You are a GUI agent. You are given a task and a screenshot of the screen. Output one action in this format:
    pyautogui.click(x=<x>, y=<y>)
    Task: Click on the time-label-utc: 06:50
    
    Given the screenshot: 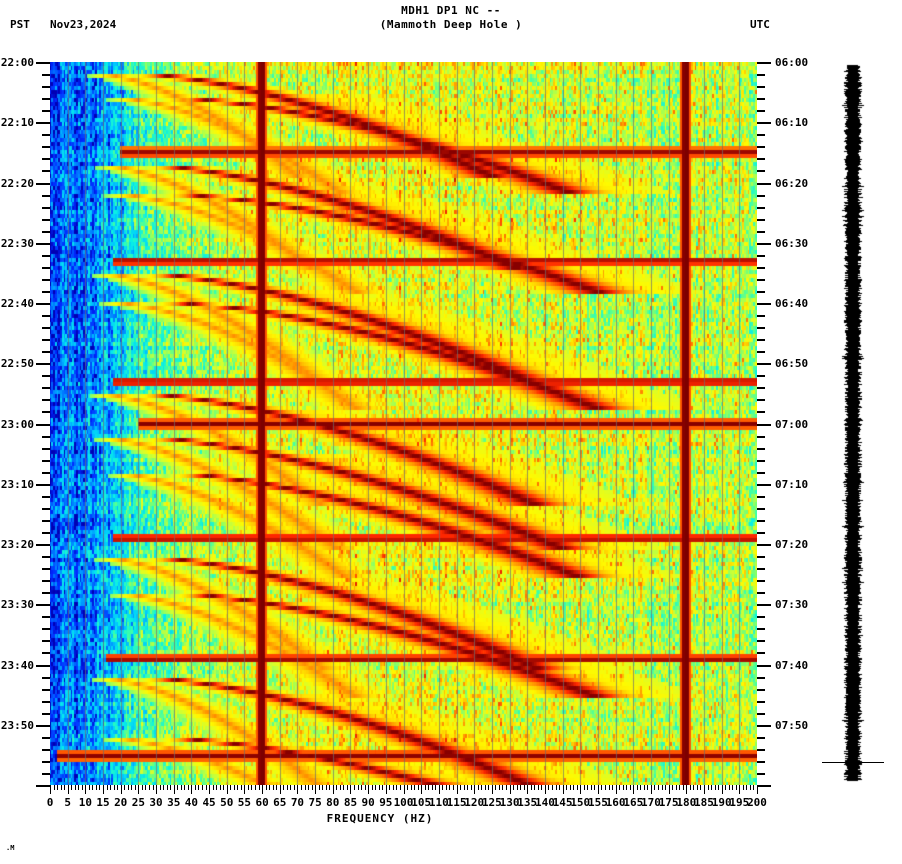 What is the action you would take?
    pyautogui.click(x=792, y=364)
    